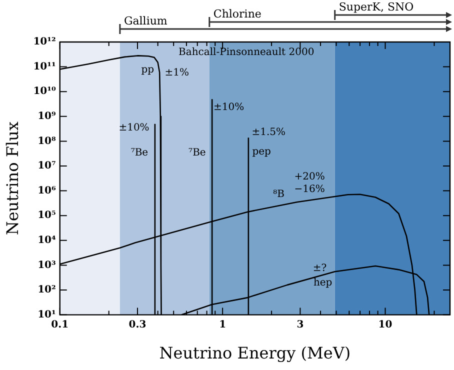 The width and height of the screenshot is (454, 370). What do you see at coordinates (47, 314) in the screenshot?
I see `y-tick-label: 10¹` at bounding box center [47, 314].